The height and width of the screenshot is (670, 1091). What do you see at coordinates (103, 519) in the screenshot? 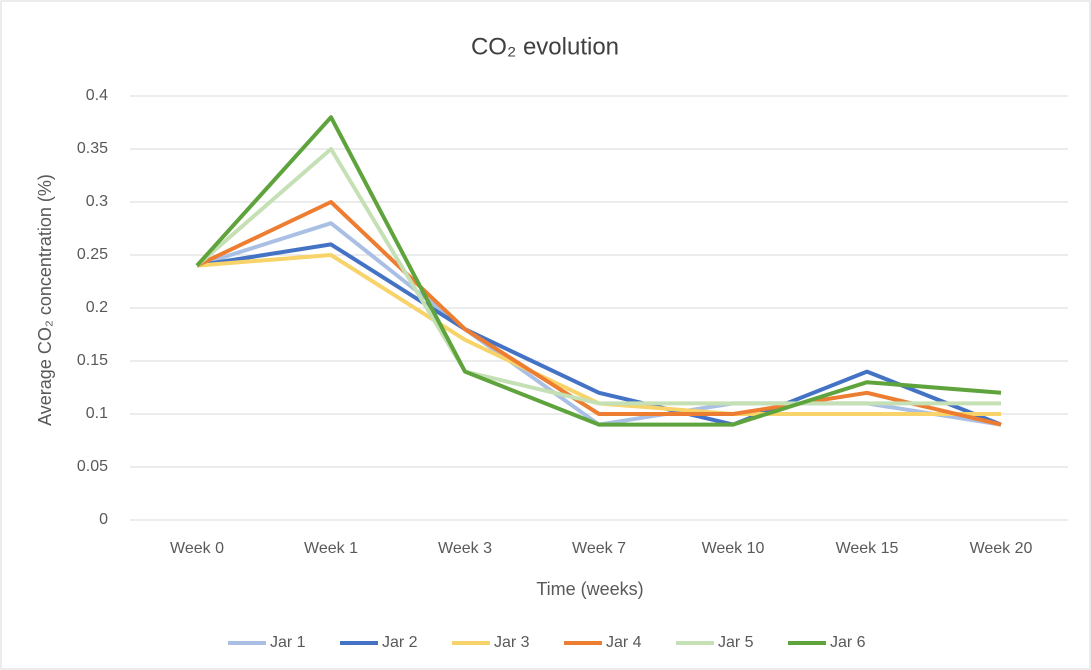
I see `y-tick-label: 0` at bounding box center [103, 519].